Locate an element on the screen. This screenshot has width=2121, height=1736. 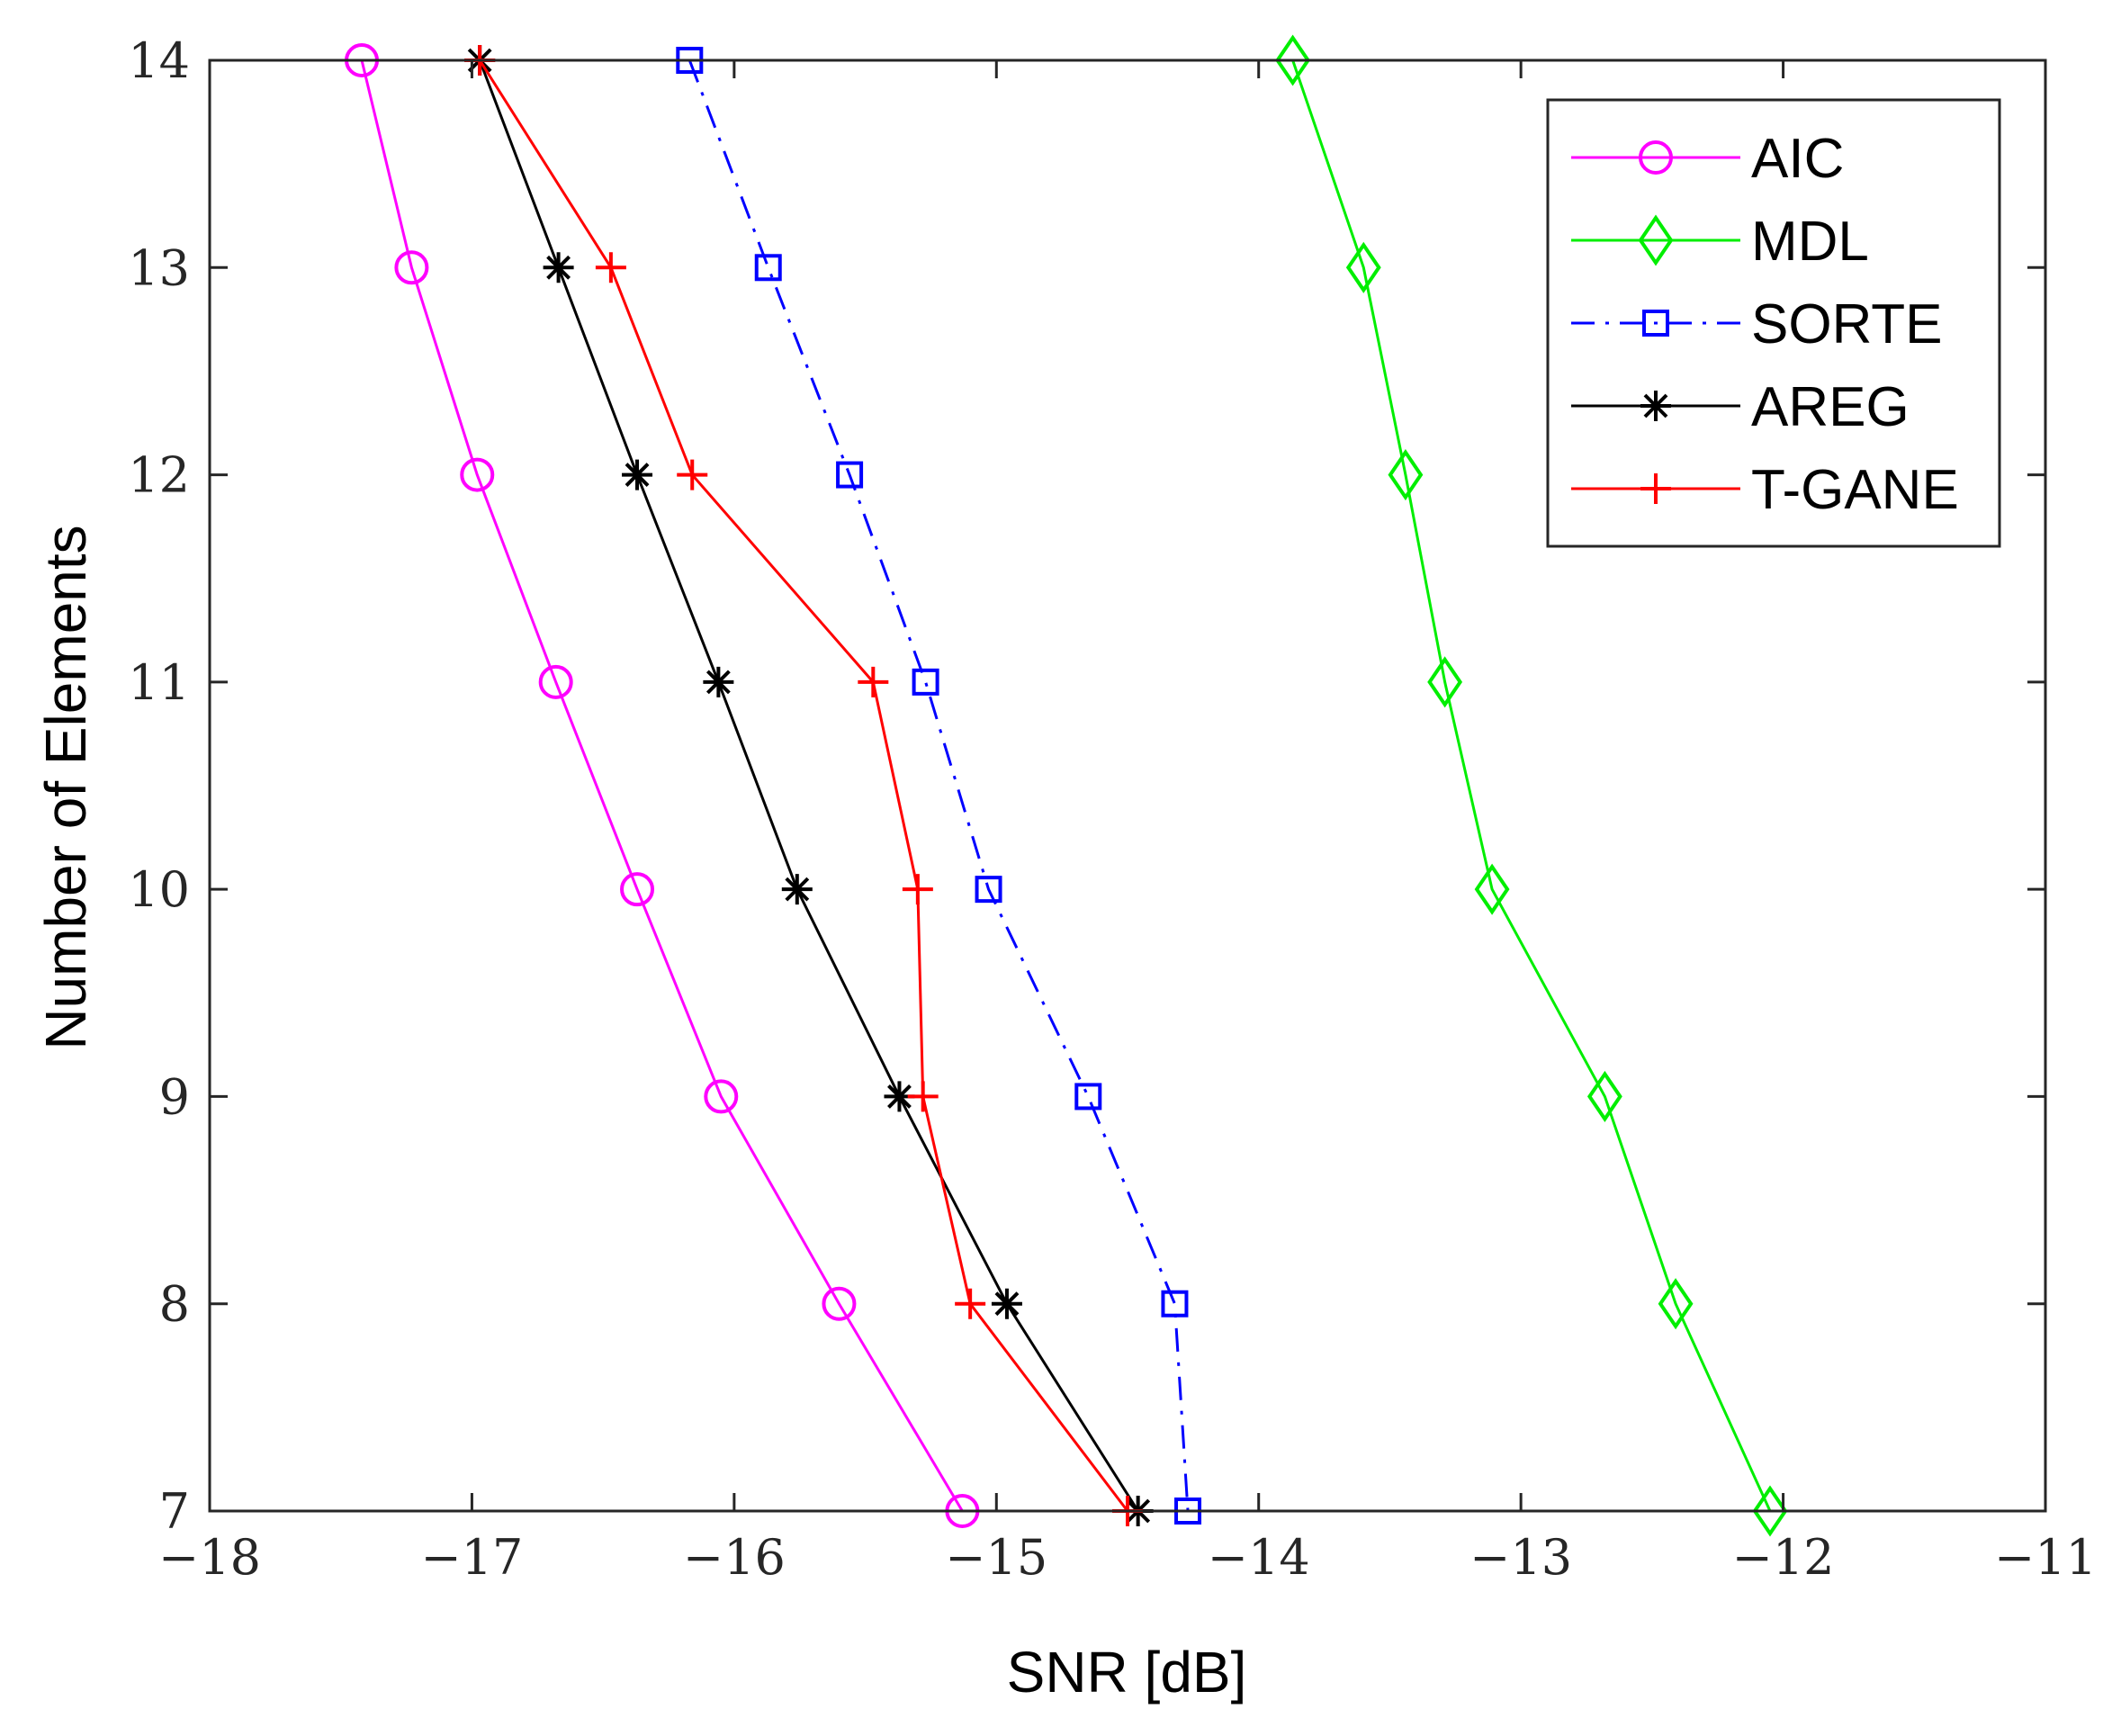
y-tick-label-3: 9 is located at coordinates (174, 1096).